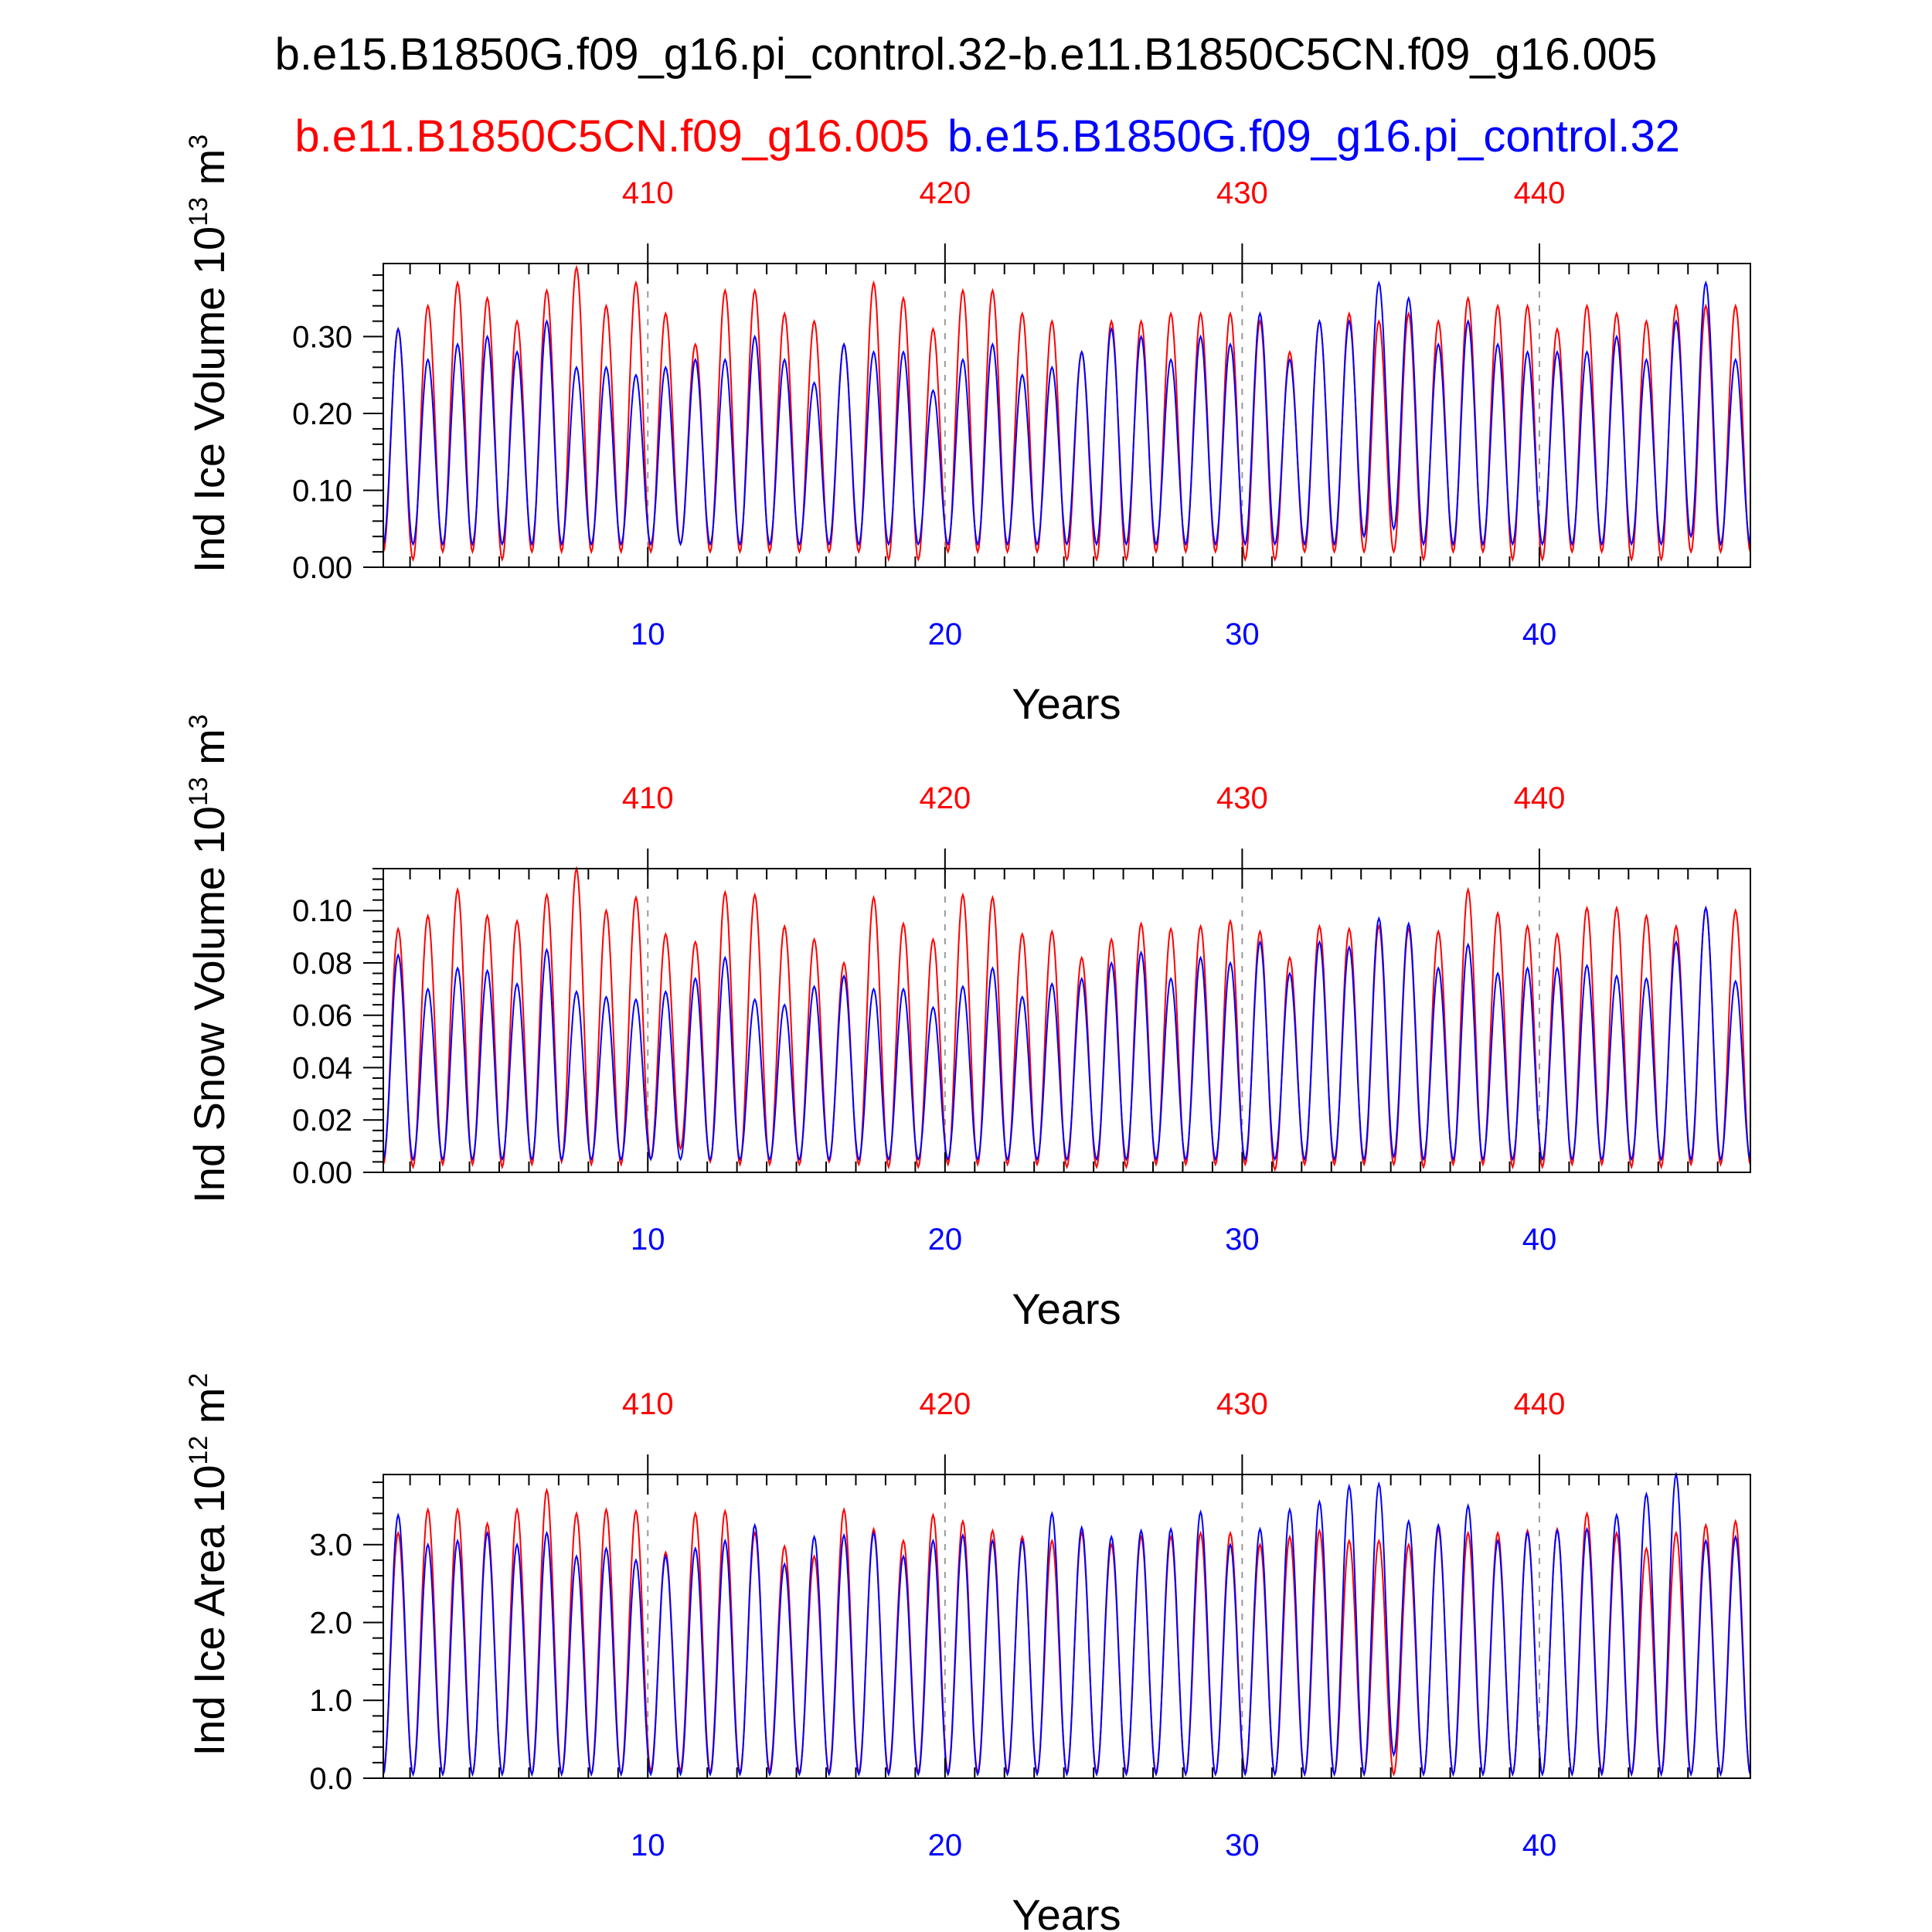 The width and height of the screenshot is (1932, 1932). I want to click on legend-blue-label: b.e15.B1850G.f09_g16.pi_control.32, so click(1313, 136).